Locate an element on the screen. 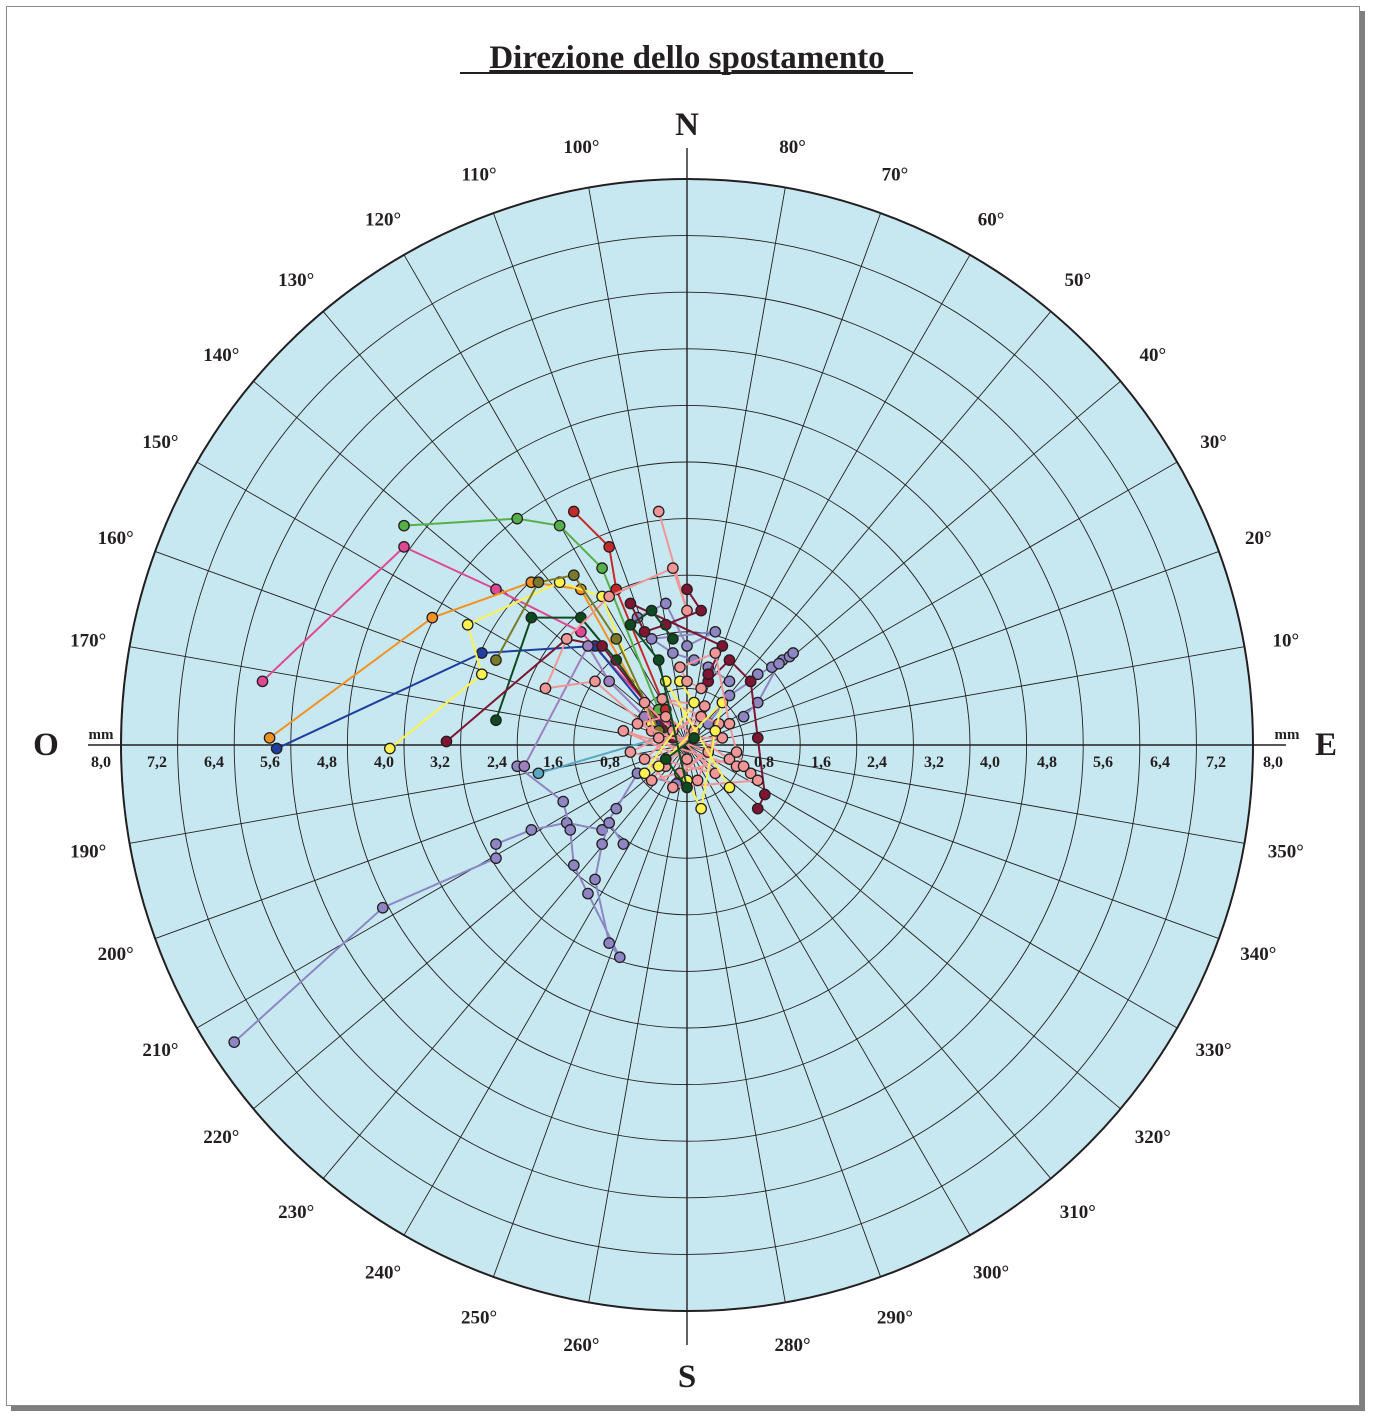 This screenshot has width=1374, height=1415. unit-label-left: mm is located at coordinates (101, 735).